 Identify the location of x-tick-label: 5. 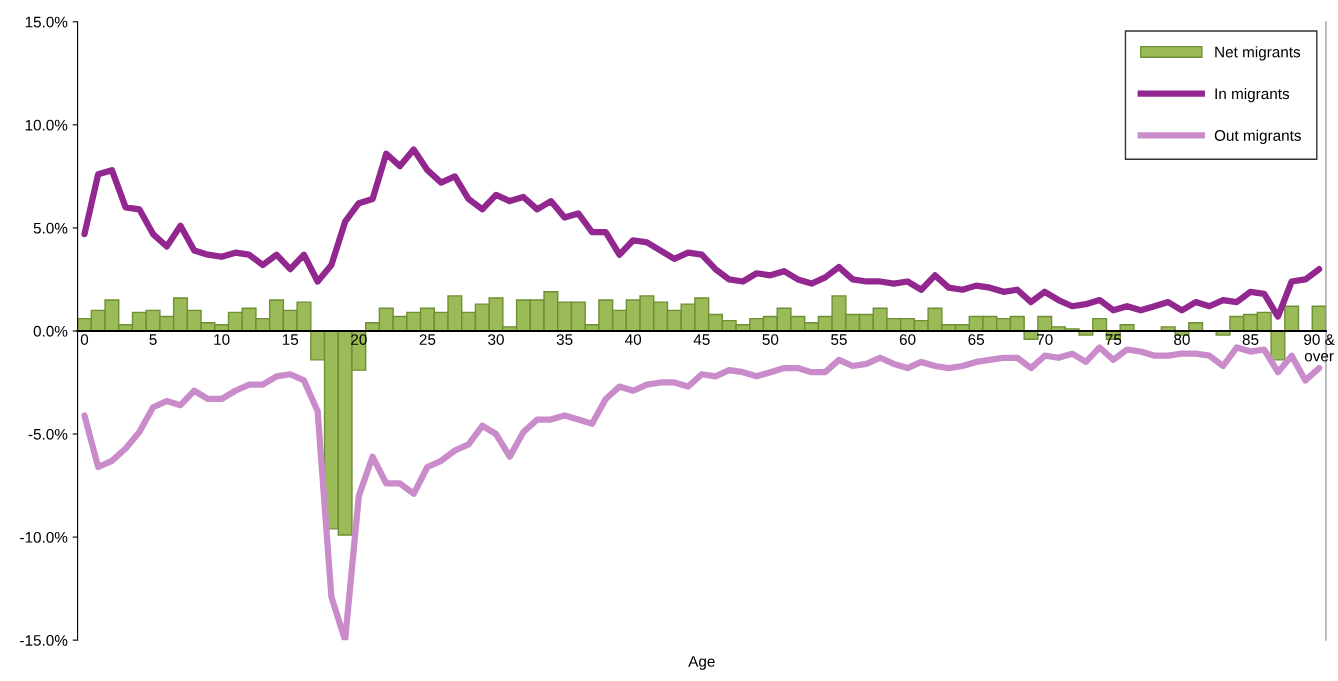
(153, 339).